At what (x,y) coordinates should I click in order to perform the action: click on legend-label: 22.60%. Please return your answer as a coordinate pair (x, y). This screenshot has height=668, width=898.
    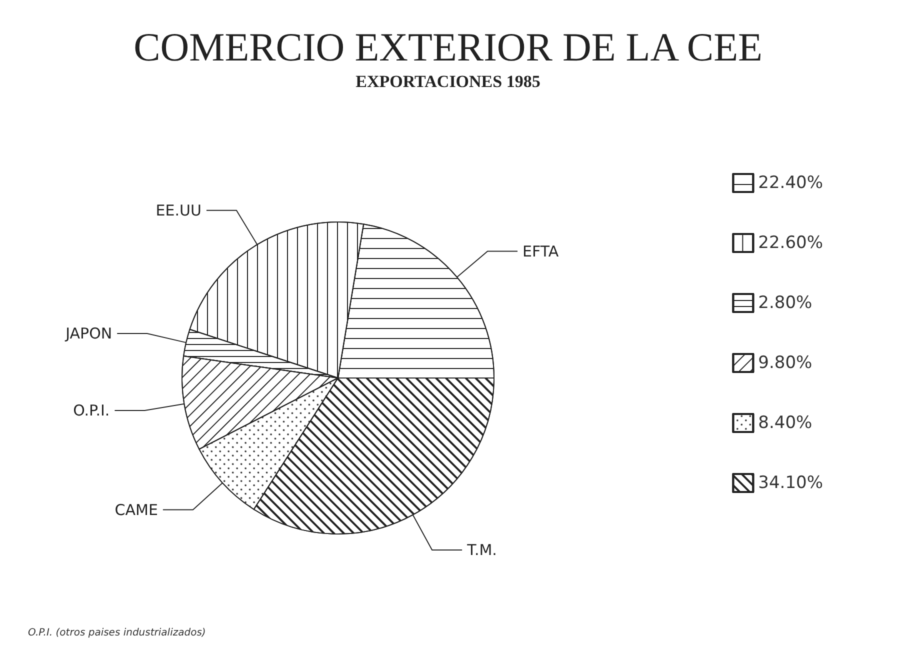
    Looking at the image, I should click on (791, 243).